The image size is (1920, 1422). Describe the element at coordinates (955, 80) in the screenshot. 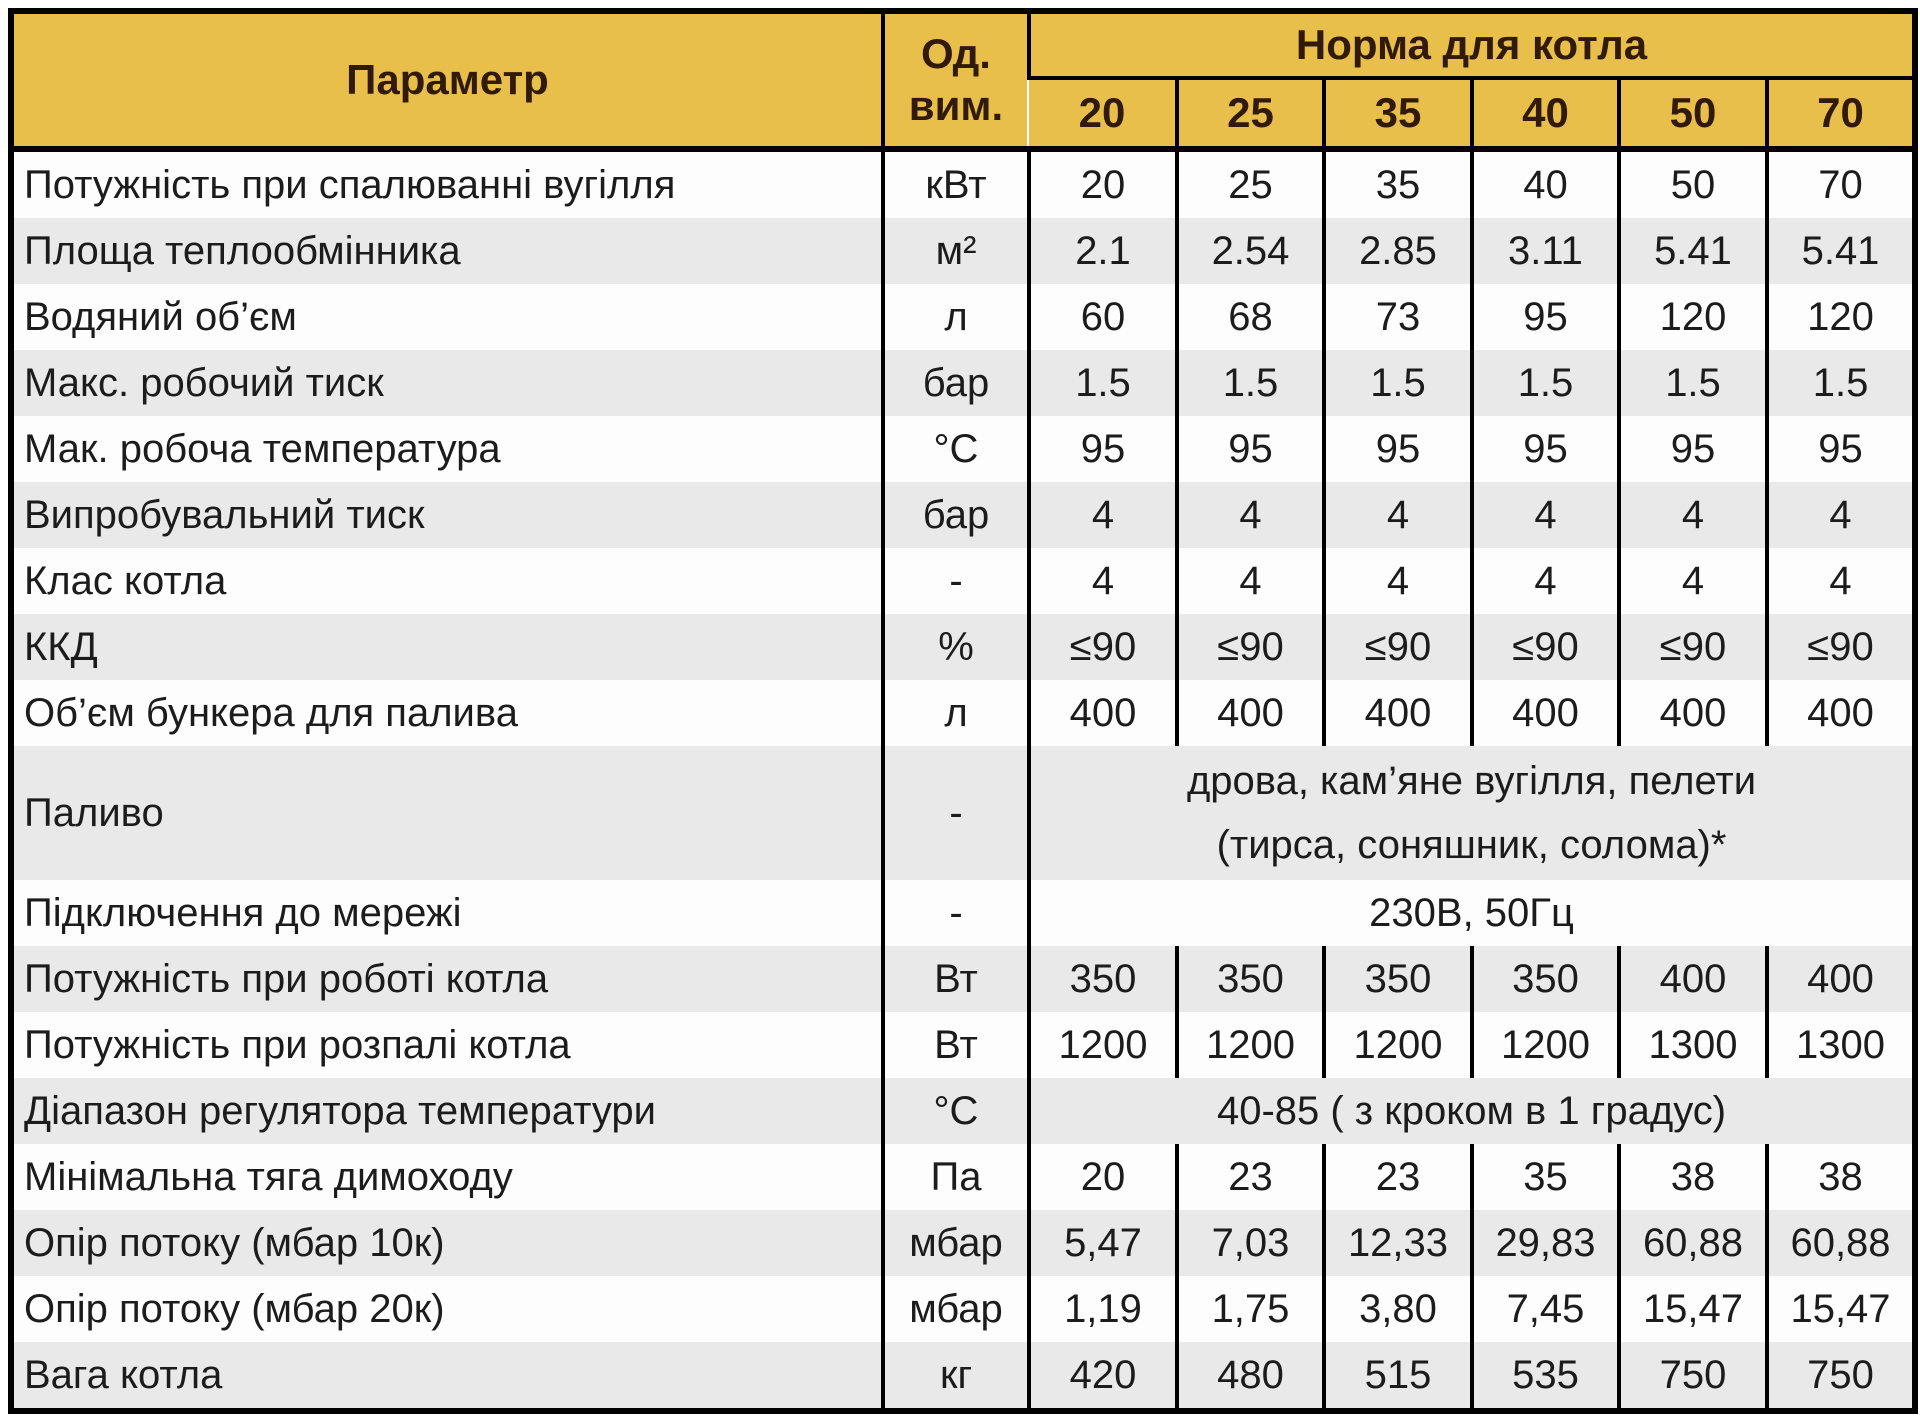

I see `column-header-unit: Од. вим.` at that location.